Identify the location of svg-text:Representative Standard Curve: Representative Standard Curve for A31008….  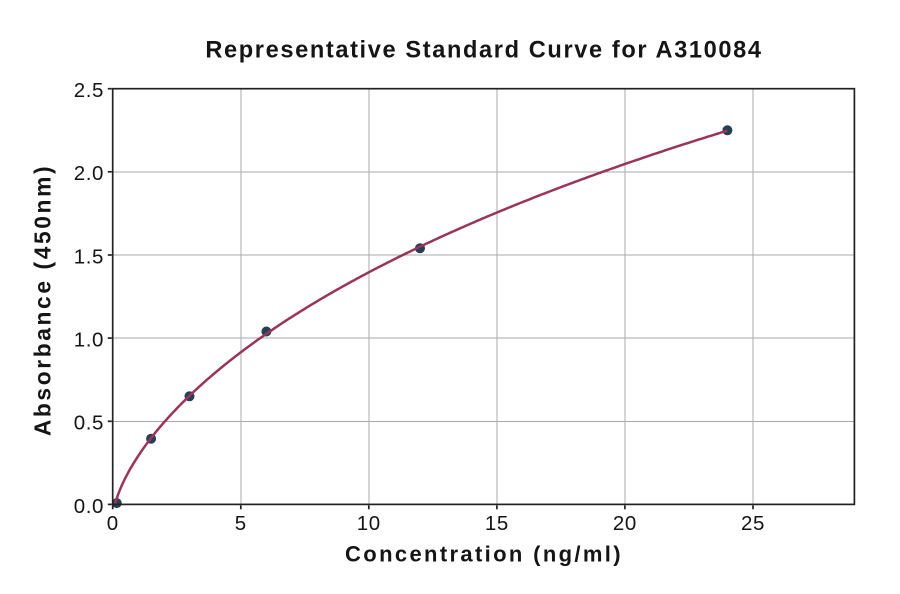
(483, 51).